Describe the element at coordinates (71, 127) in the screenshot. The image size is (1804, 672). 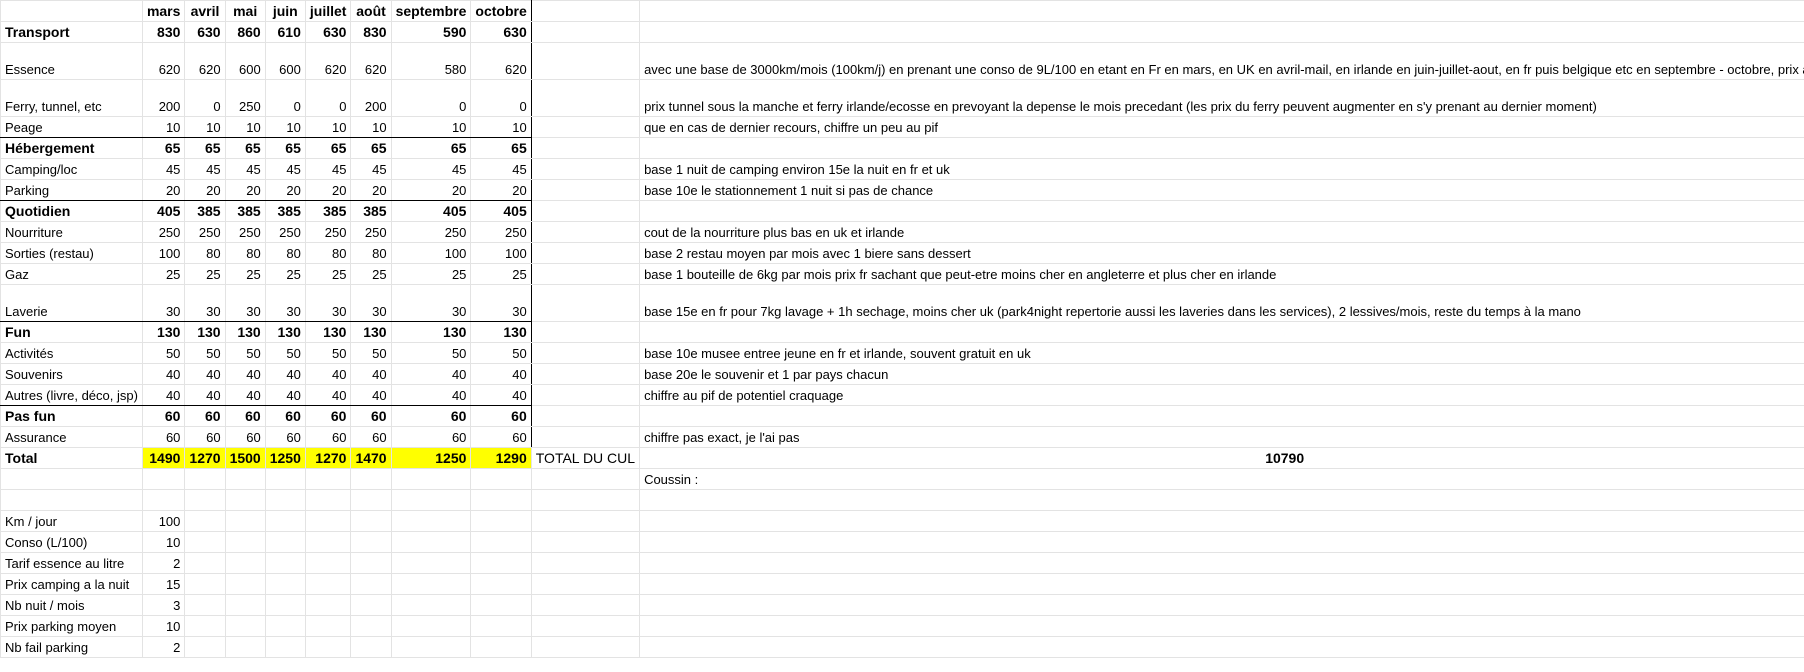
I see `row-label: Peage` at that location.